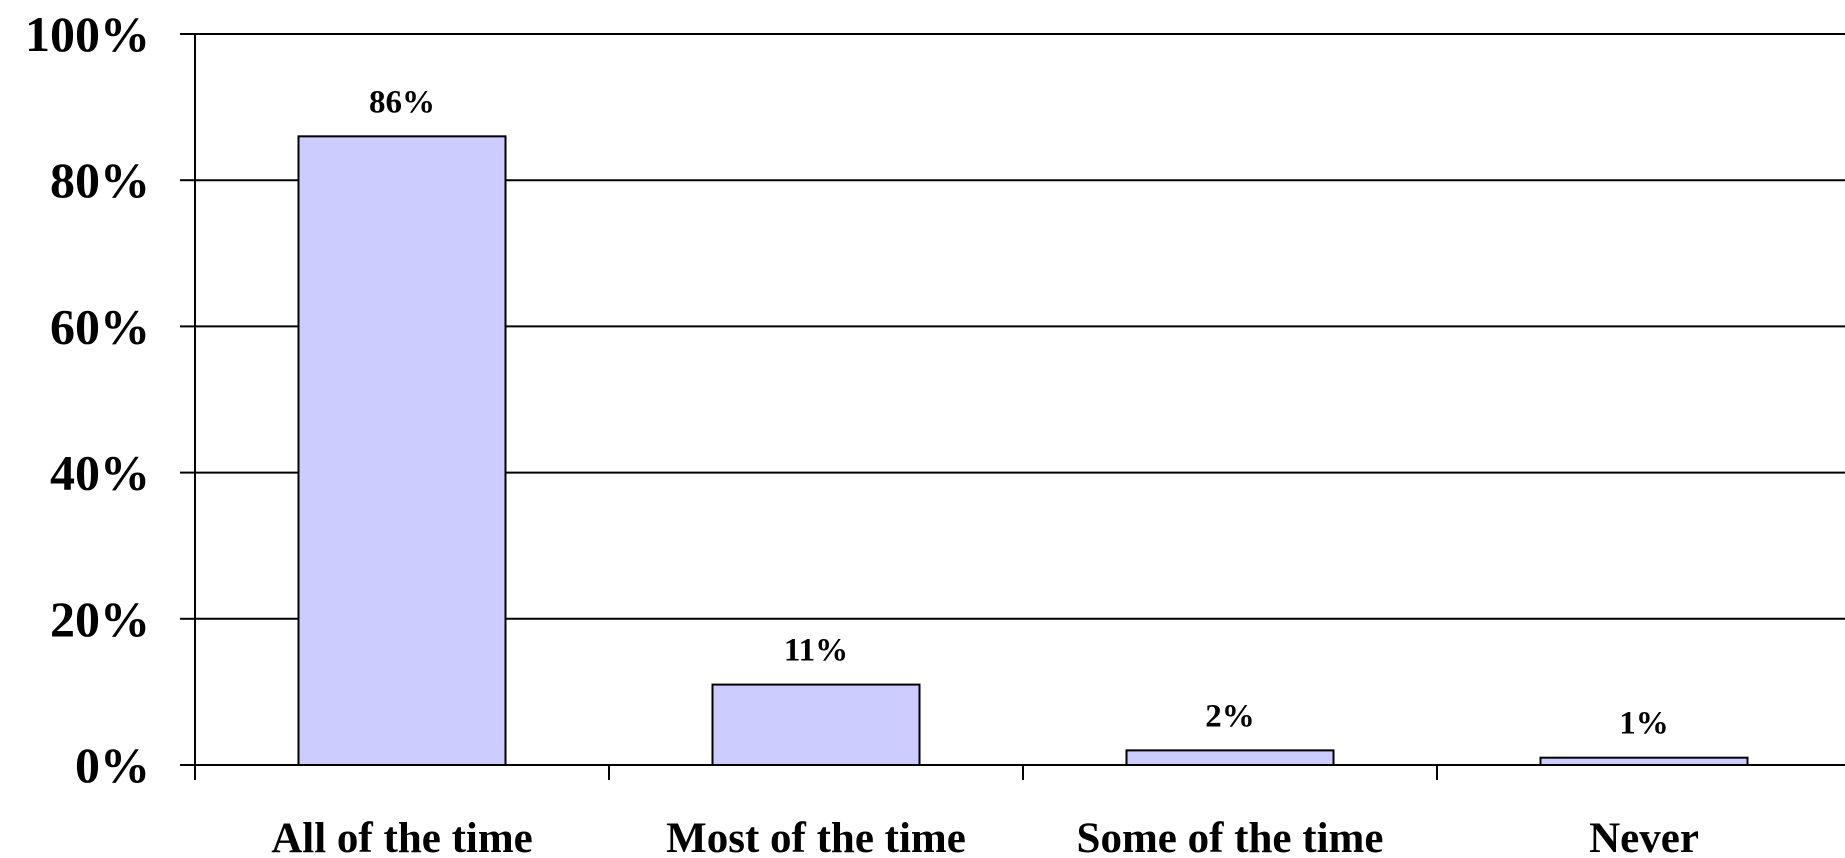  Describe the element at coordinates (87, 34) in the screenshot. I see `y-tick-label-100: 100%` at that location.